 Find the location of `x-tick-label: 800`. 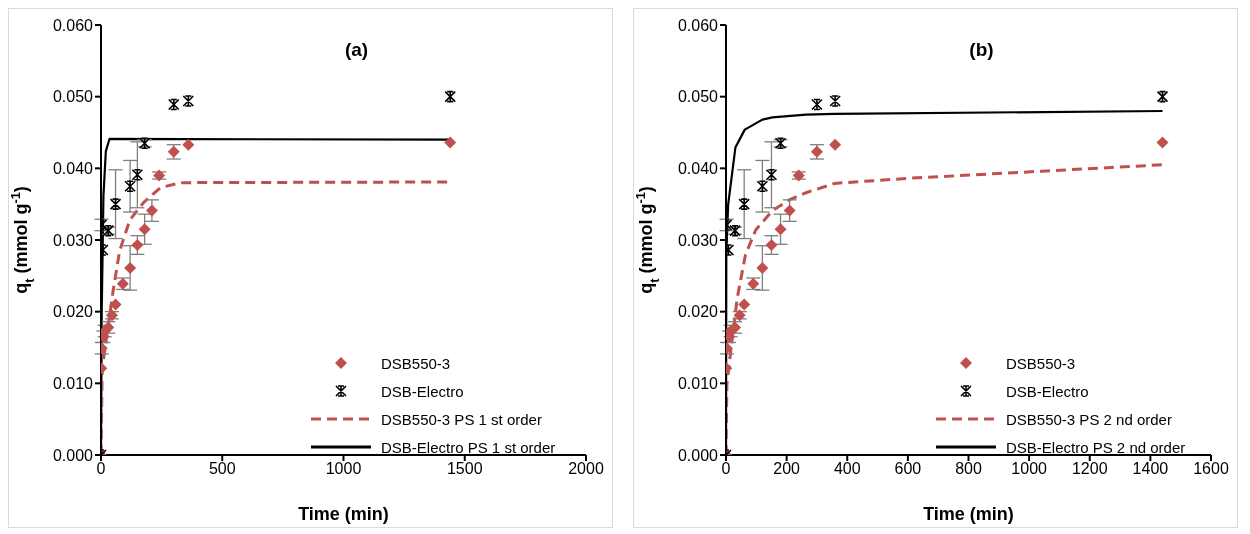

x-tick-label: 800 is located at coordinates (968, 469).